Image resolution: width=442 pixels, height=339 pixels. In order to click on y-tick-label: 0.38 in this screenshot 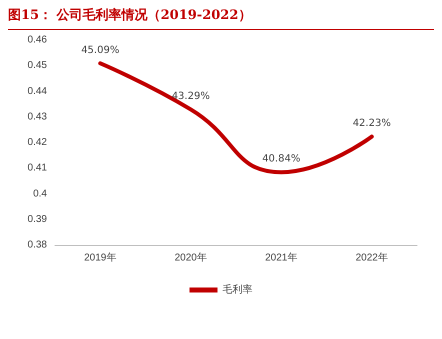, I will do `click(38, 245)`.